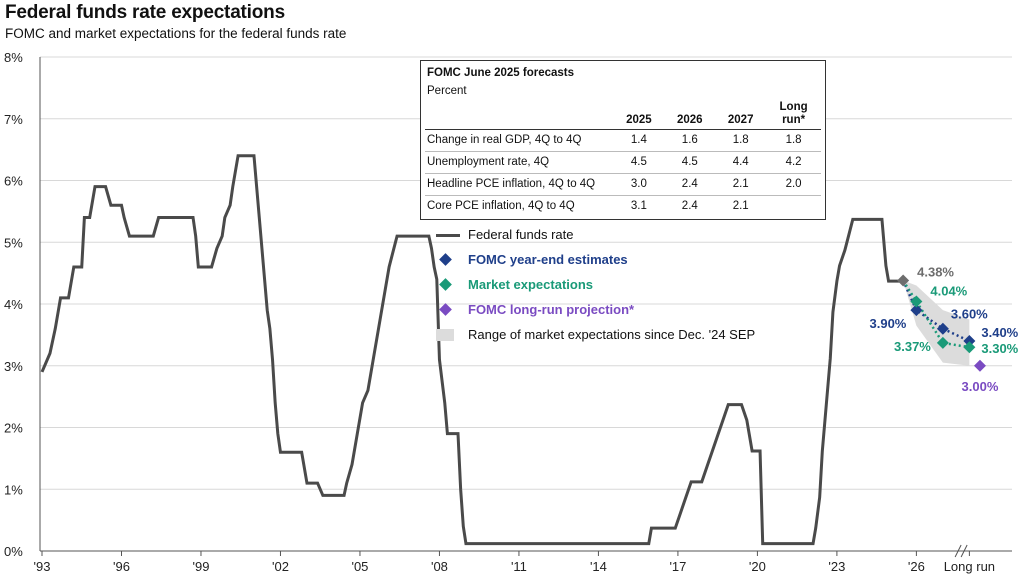 This screenshot has width=1024, height=581. Describe the element at coordinates (741, 162) in the screenshot. I see `cell-value: 4.4` at that location.